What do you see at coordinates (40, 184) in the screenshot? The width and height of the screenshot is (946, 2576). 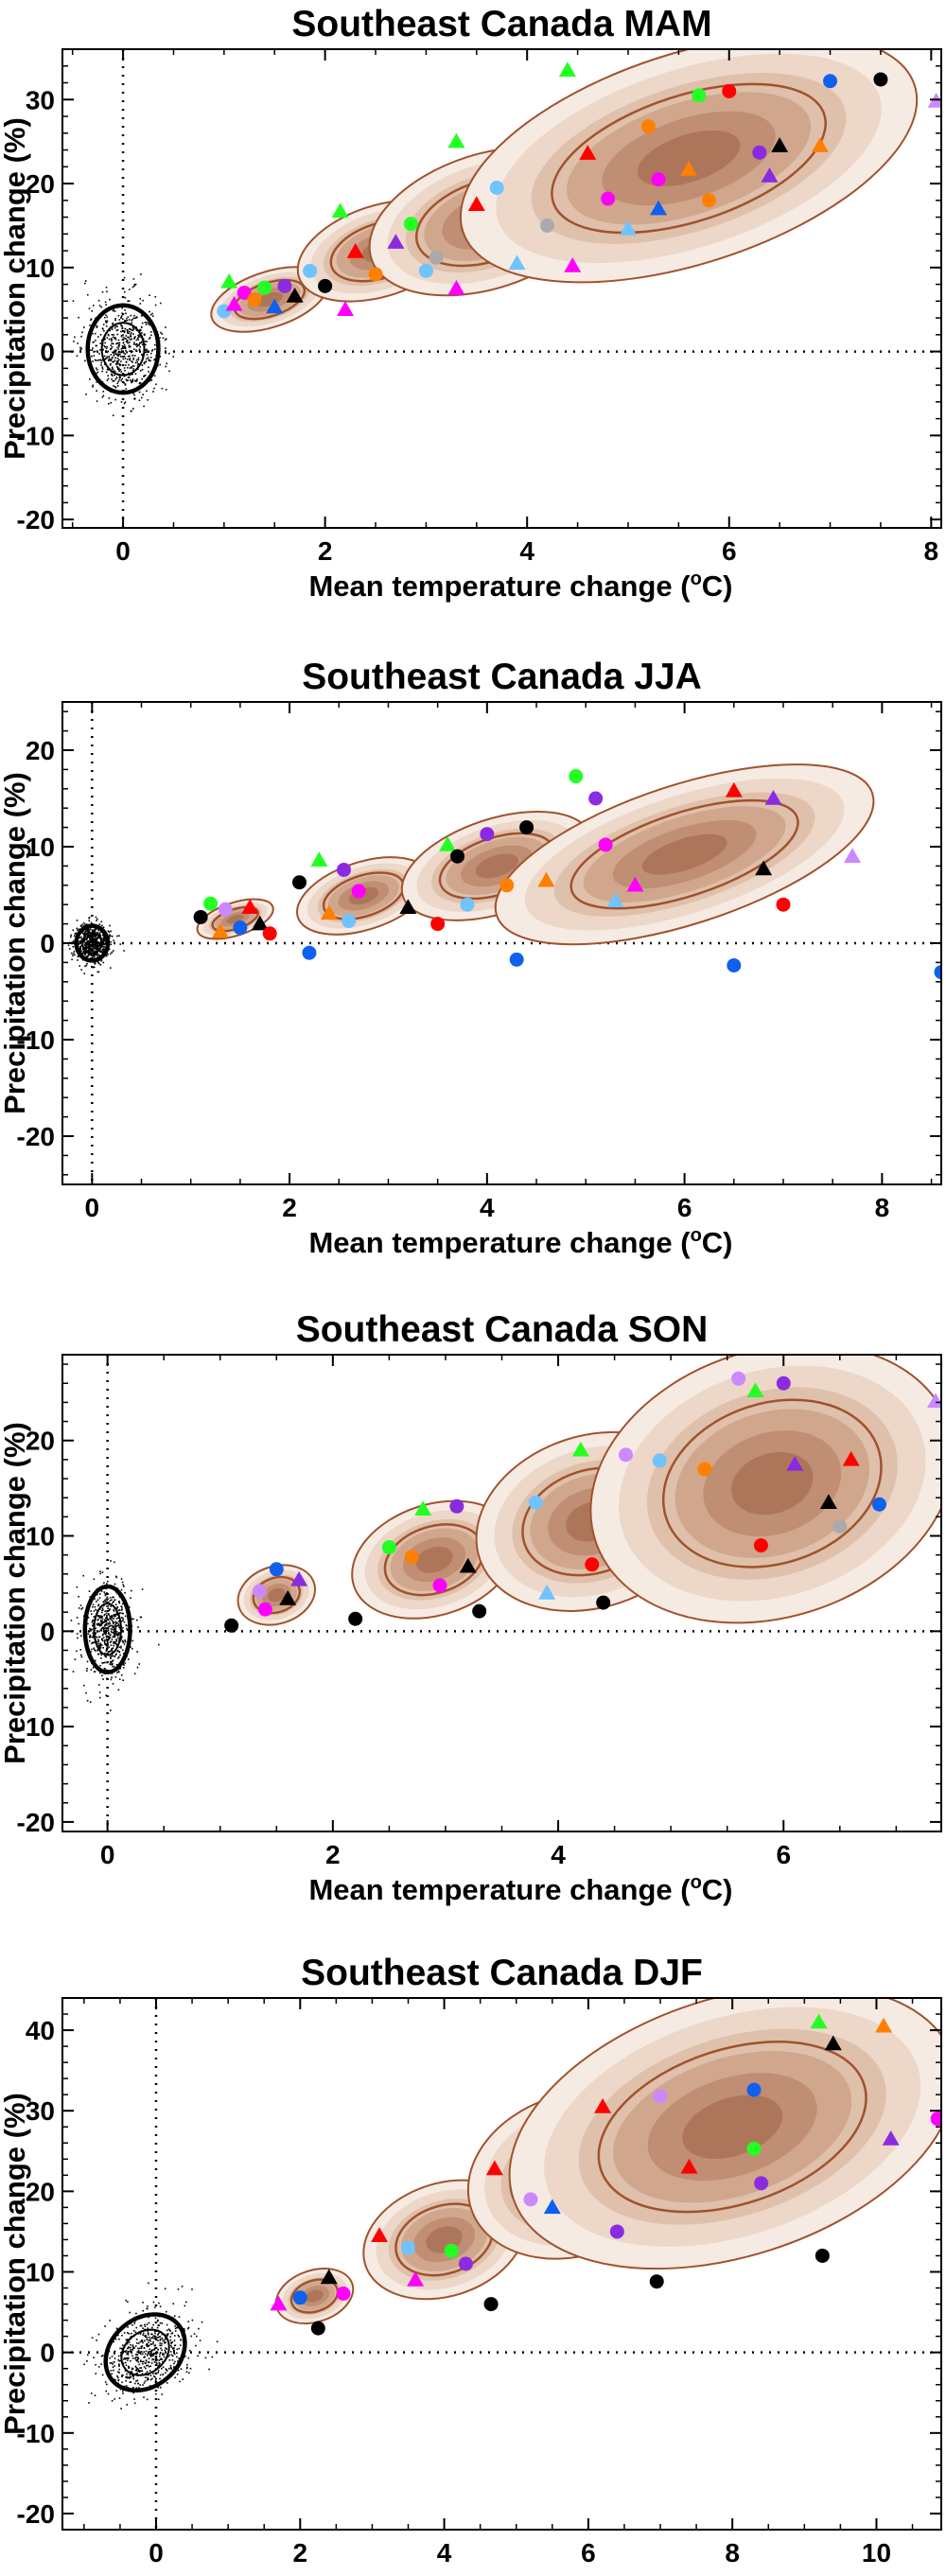 I see `y-tick-label: 20` at bounding box center [40, 184].